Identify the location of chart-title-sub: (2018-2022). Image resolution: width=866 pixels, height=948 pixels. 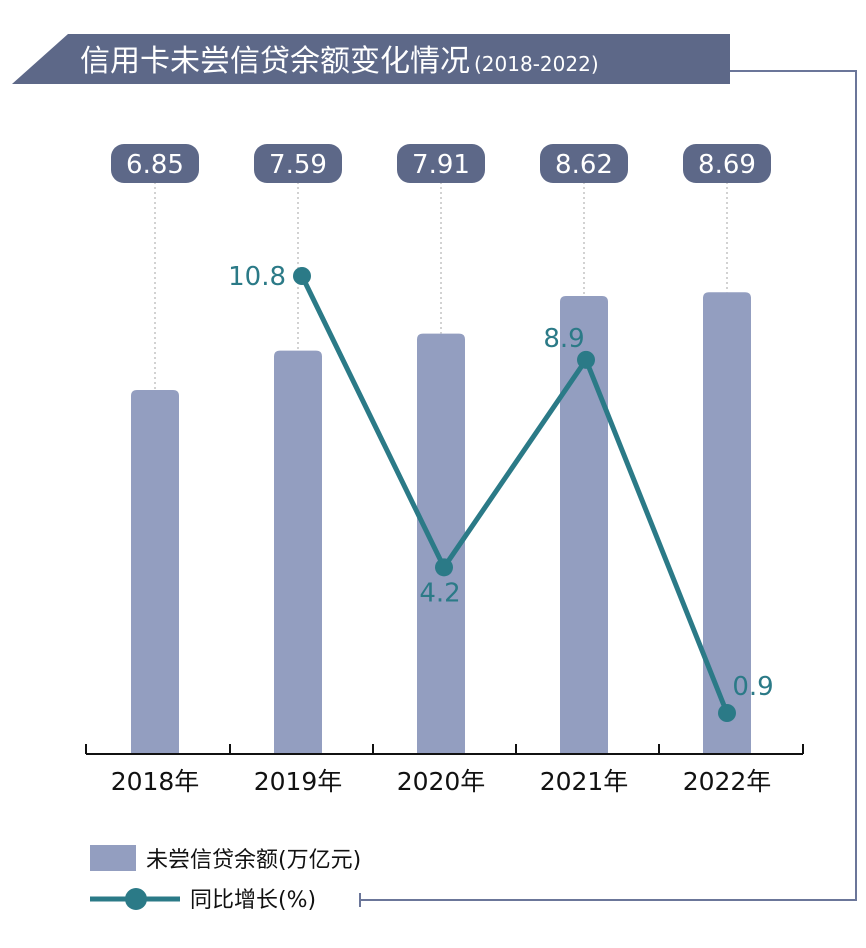
(536, 64).